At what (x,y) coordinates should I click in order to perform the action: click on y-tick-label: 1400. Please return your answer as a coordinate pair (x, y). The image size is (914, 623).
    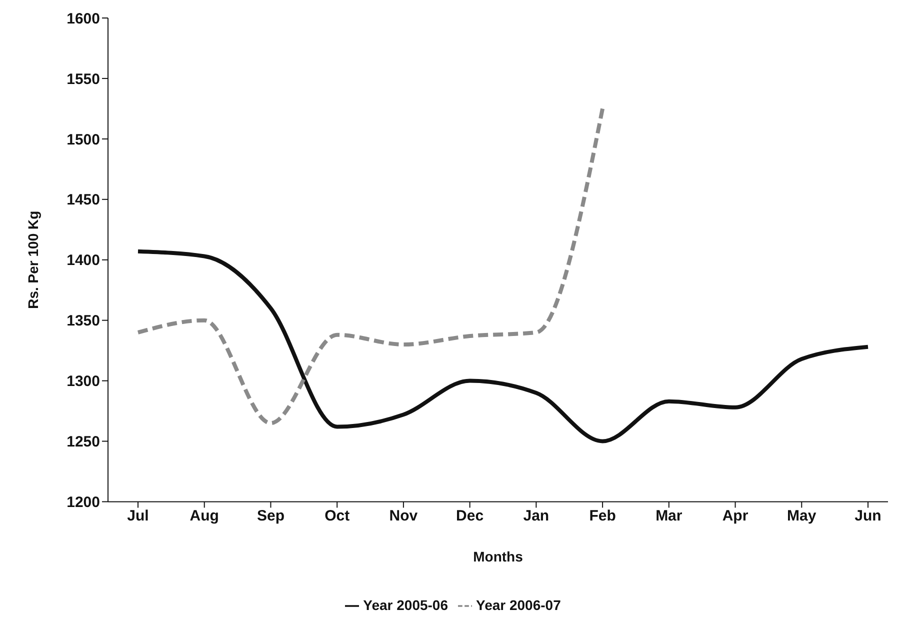
    Looking at the image, I should click on (83, 261).